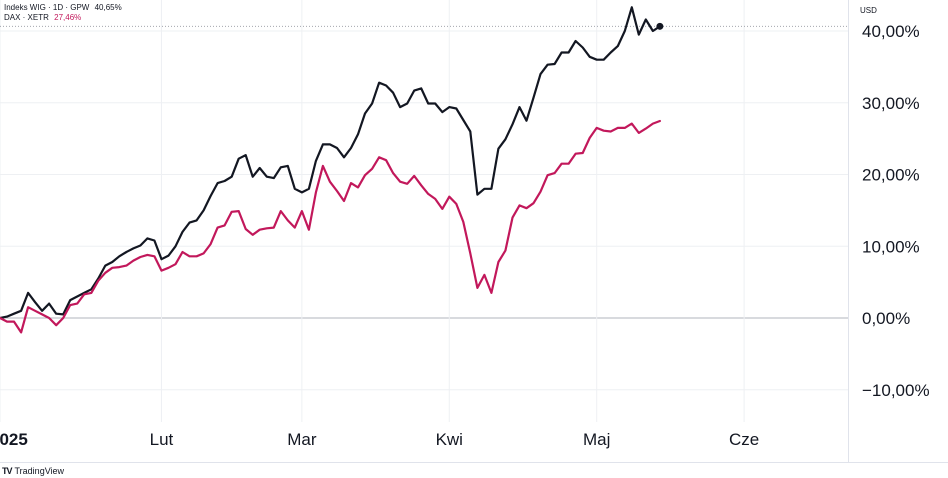 The image size is (948, 478). What do you see at coordinates (744, 439) in the screenshot?
I see `x-tick-label-5: Cze` at bounding box center [744, 439].